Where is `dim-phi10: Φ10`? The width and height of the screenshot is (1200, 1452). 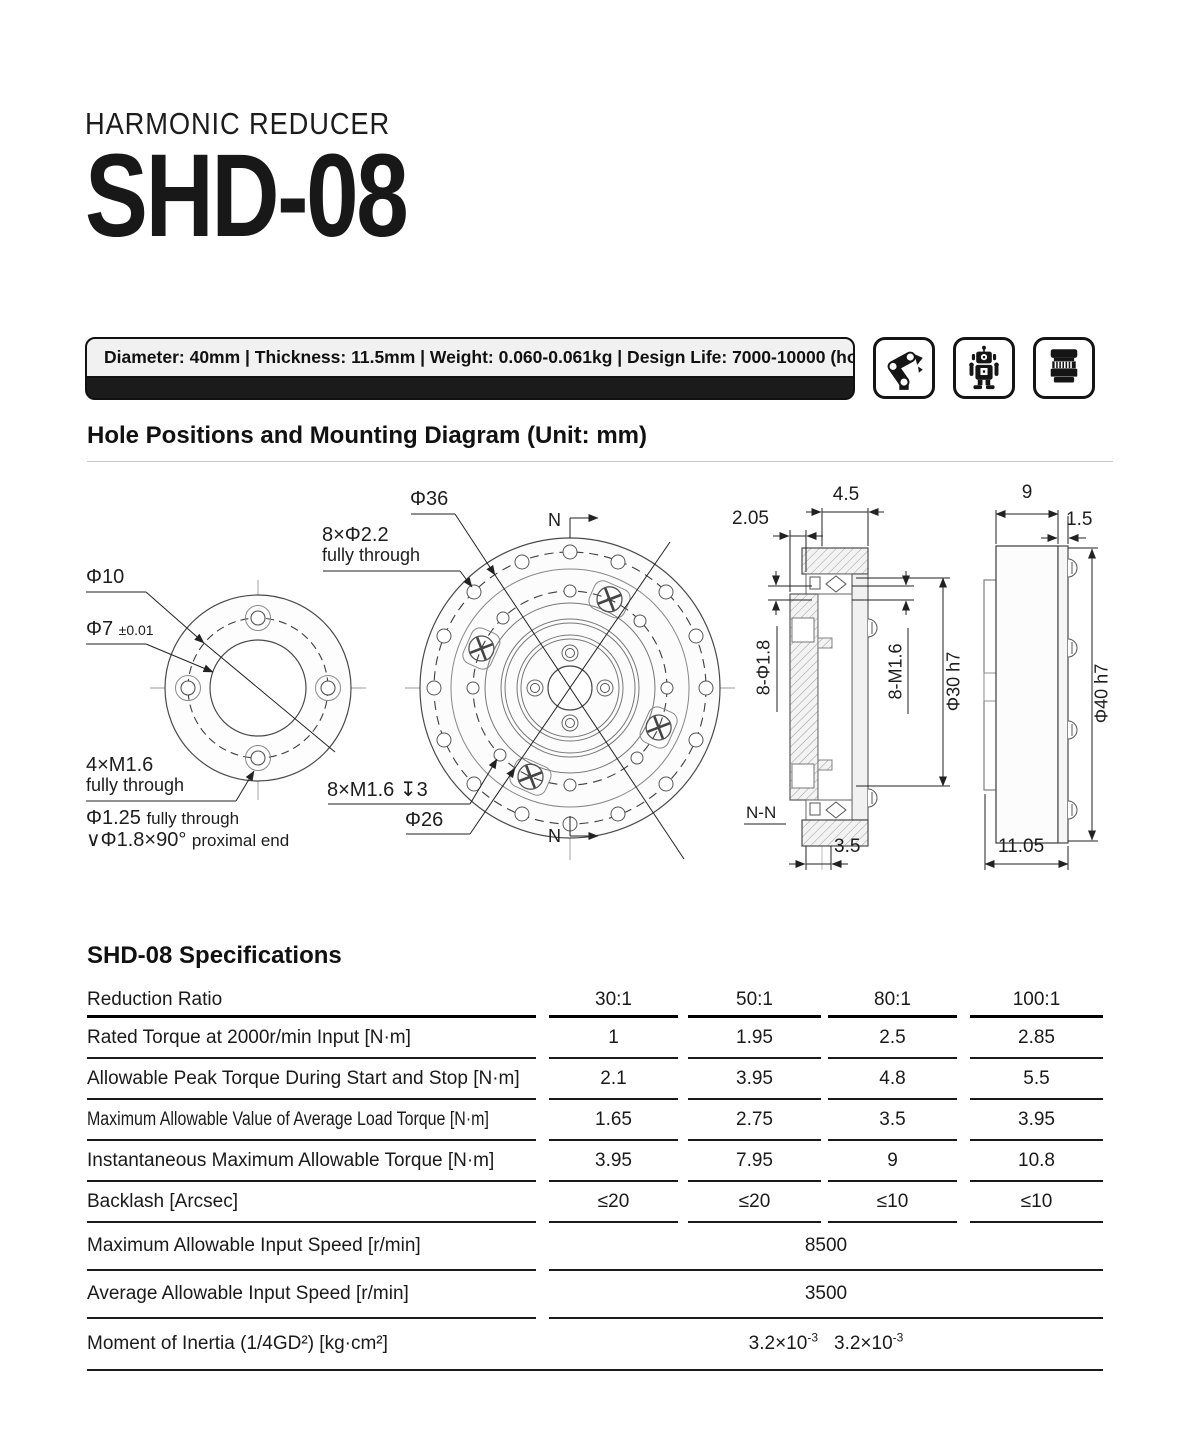
dim-phi10: Φ10 is located at coordinates (105, 577).